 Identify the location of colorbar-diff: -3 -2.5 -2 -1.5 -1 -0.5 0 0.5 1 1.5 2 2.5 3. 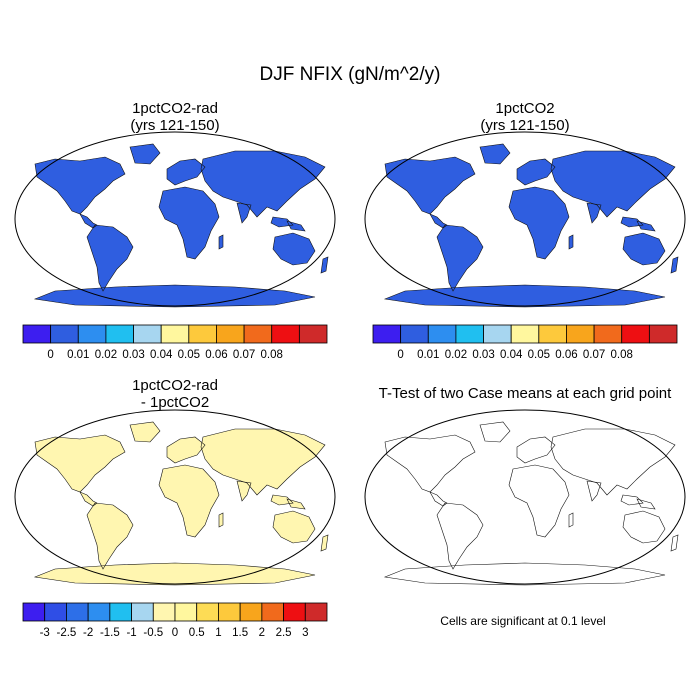
(175, 620).